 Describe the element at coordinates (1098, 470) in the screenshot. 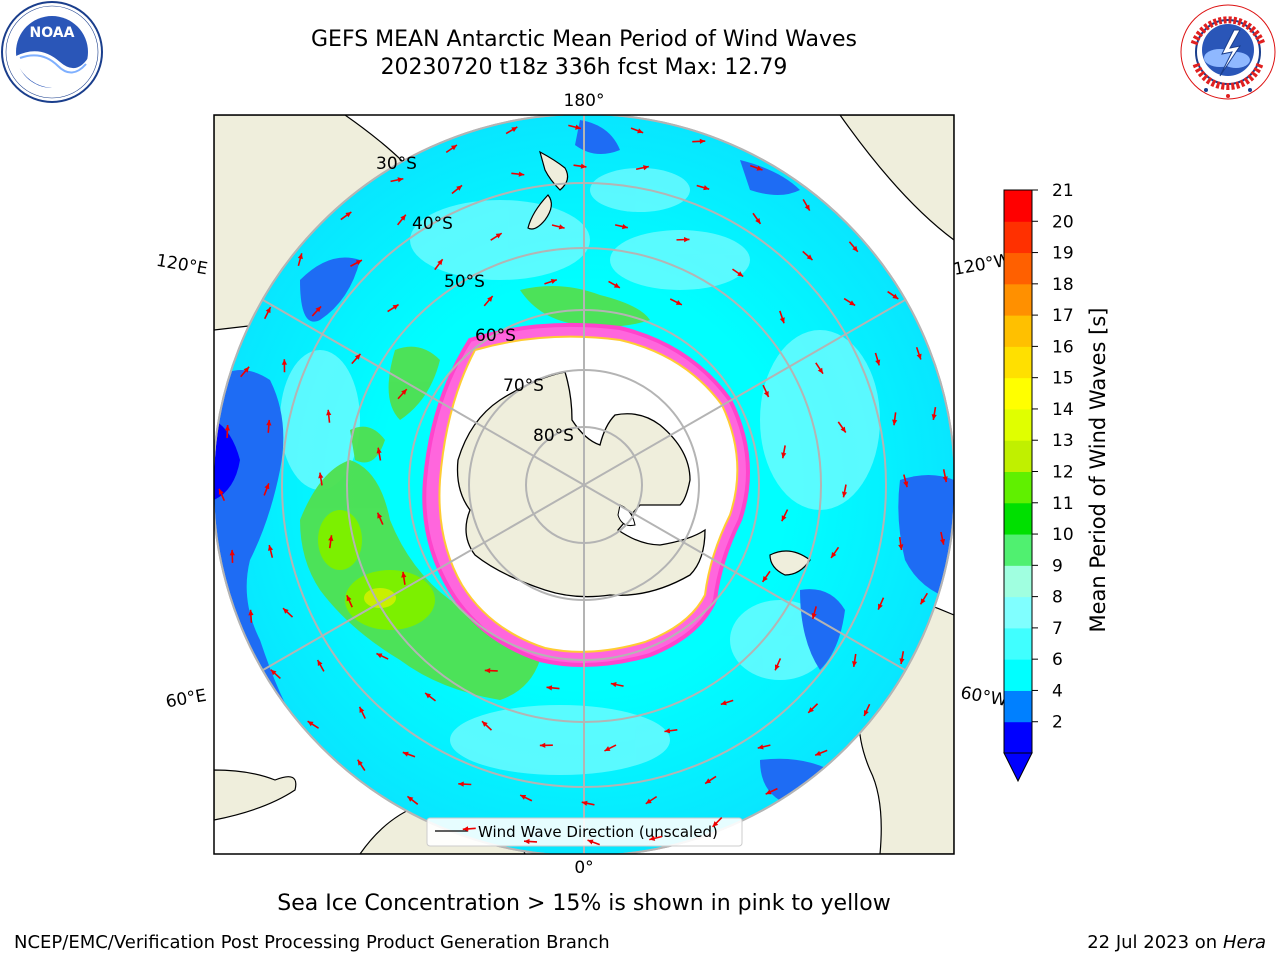

I see `colorbar-label: Mean Period of Wind Waves [s]` at that location.